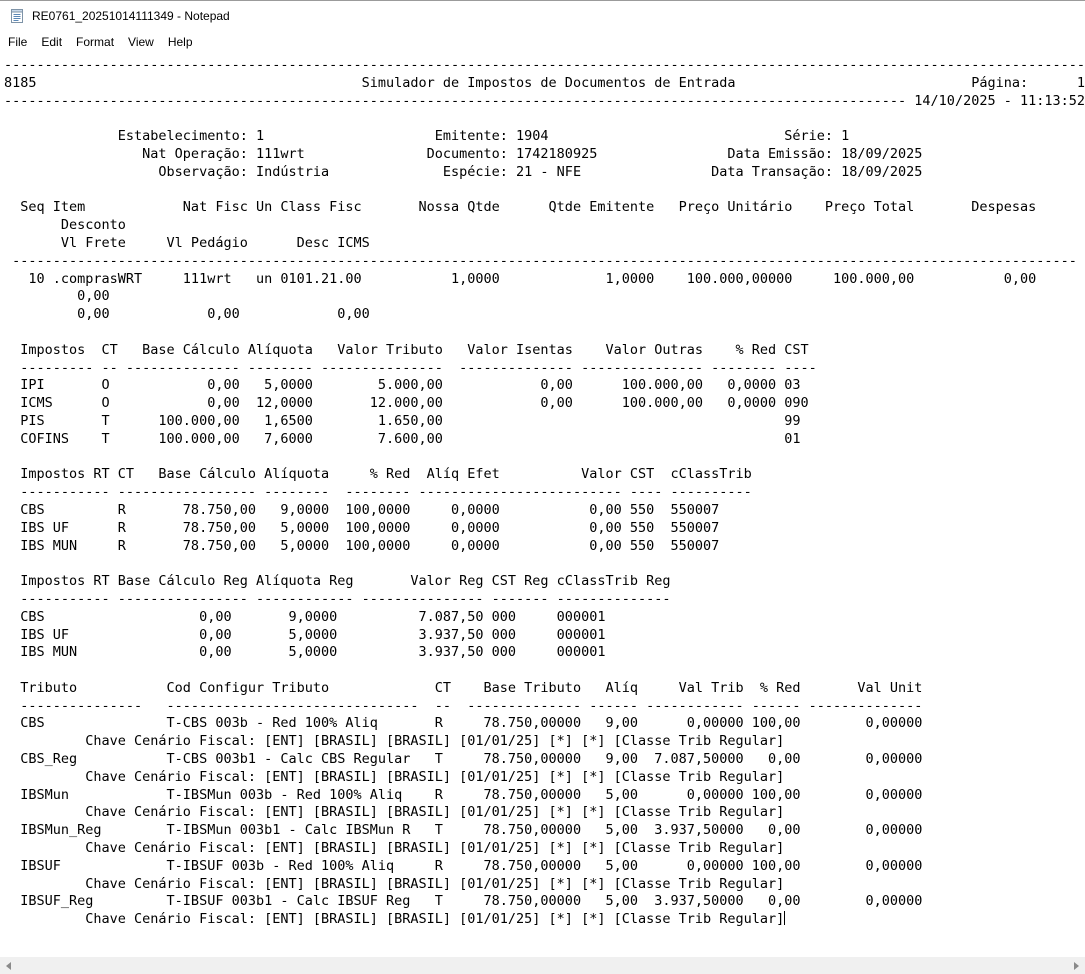 This screenshot has height=974, width=1085. Describe the element at coordinates (17, 16) in the screenshot. I see `notepad-icon` at that location.